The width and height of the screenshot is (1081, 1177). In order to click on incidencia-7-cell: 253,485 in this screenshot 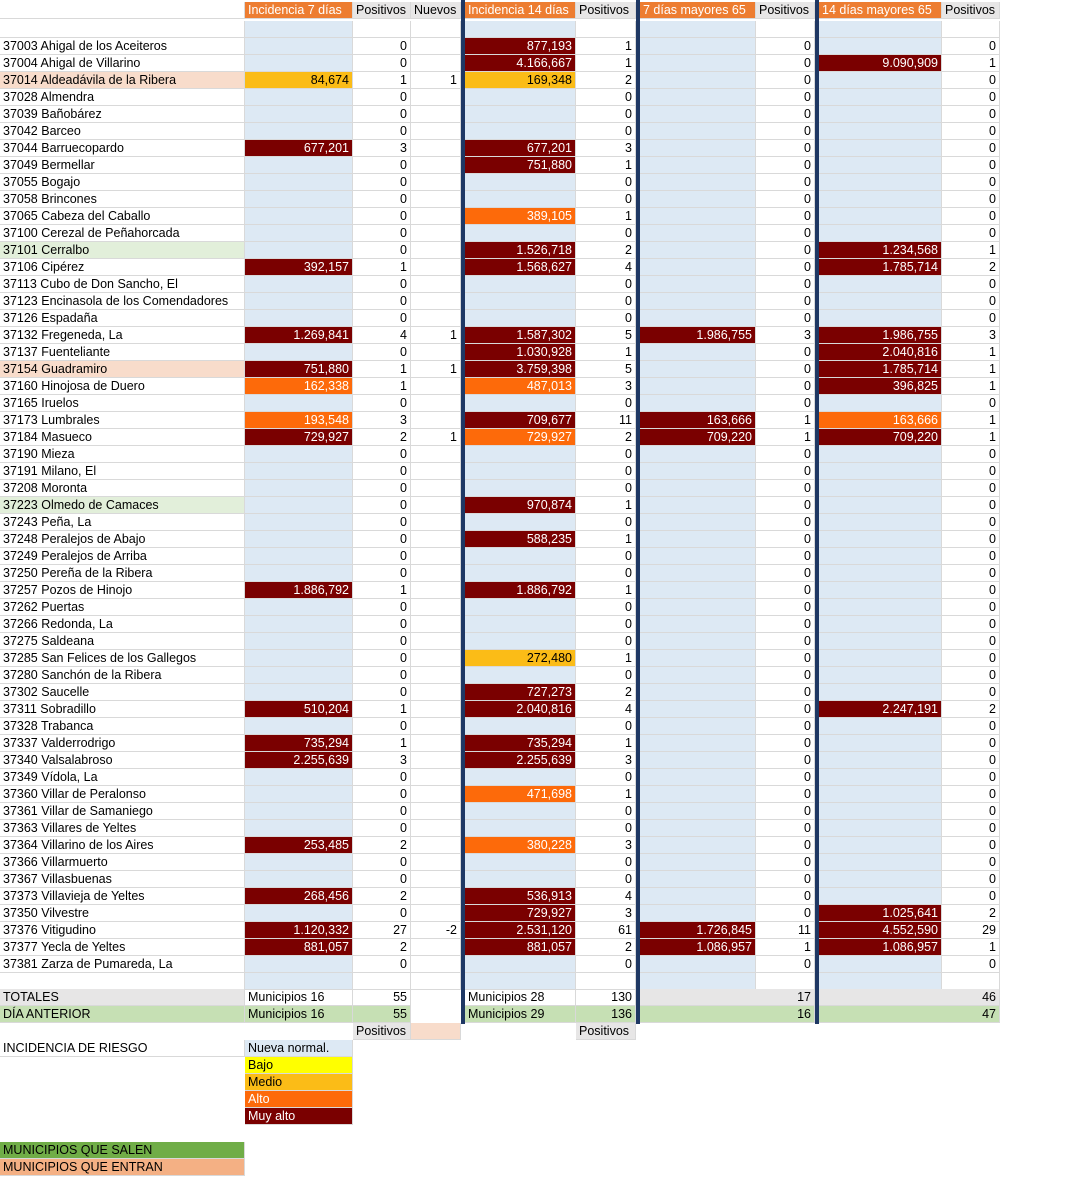, I will do `click(299, 845)`.